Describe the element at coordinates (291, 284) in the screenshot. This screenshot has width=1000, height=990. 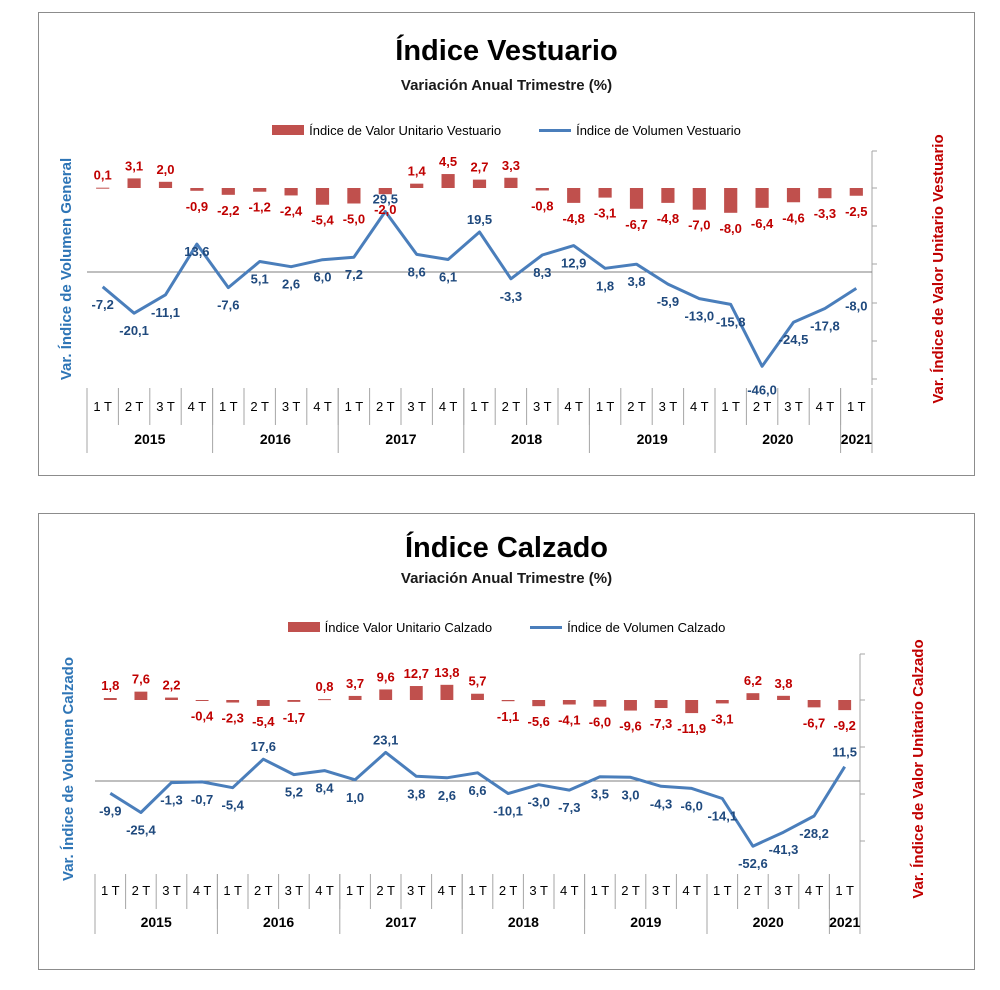
I see `line-value-label: 2,6` at that location.